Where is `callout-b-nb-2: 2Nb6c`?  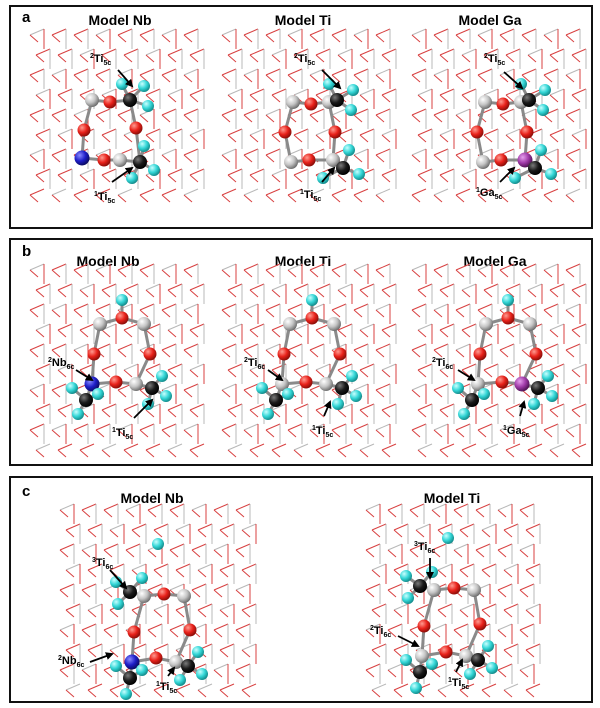 callout-b-nb-2: 2Nb6c is located at coordinates (71, 369).